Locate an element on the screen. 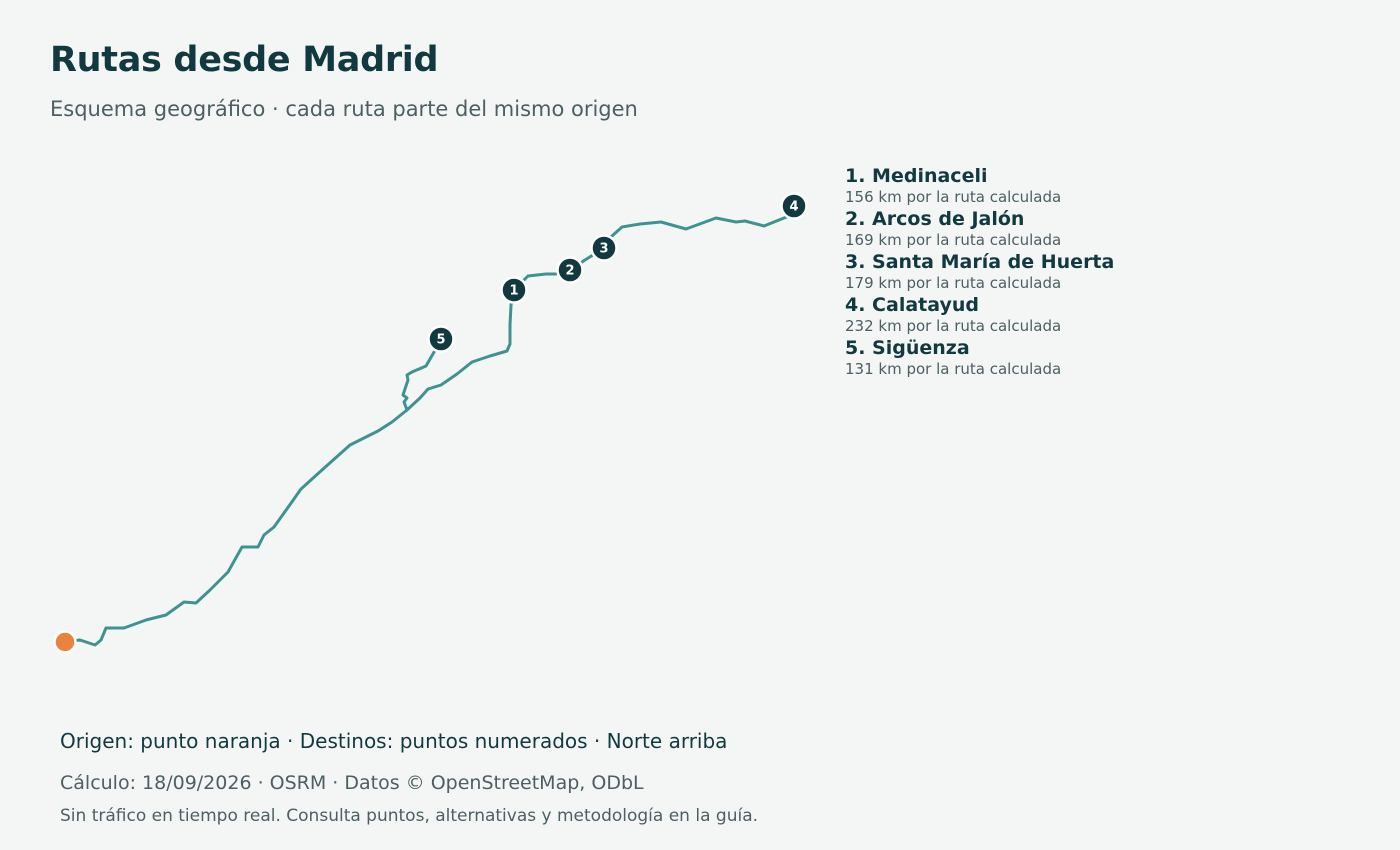 The height and width of the screenshot is (850, 1400). destination-marker-label: 2 is located at coordinates (569, 271).